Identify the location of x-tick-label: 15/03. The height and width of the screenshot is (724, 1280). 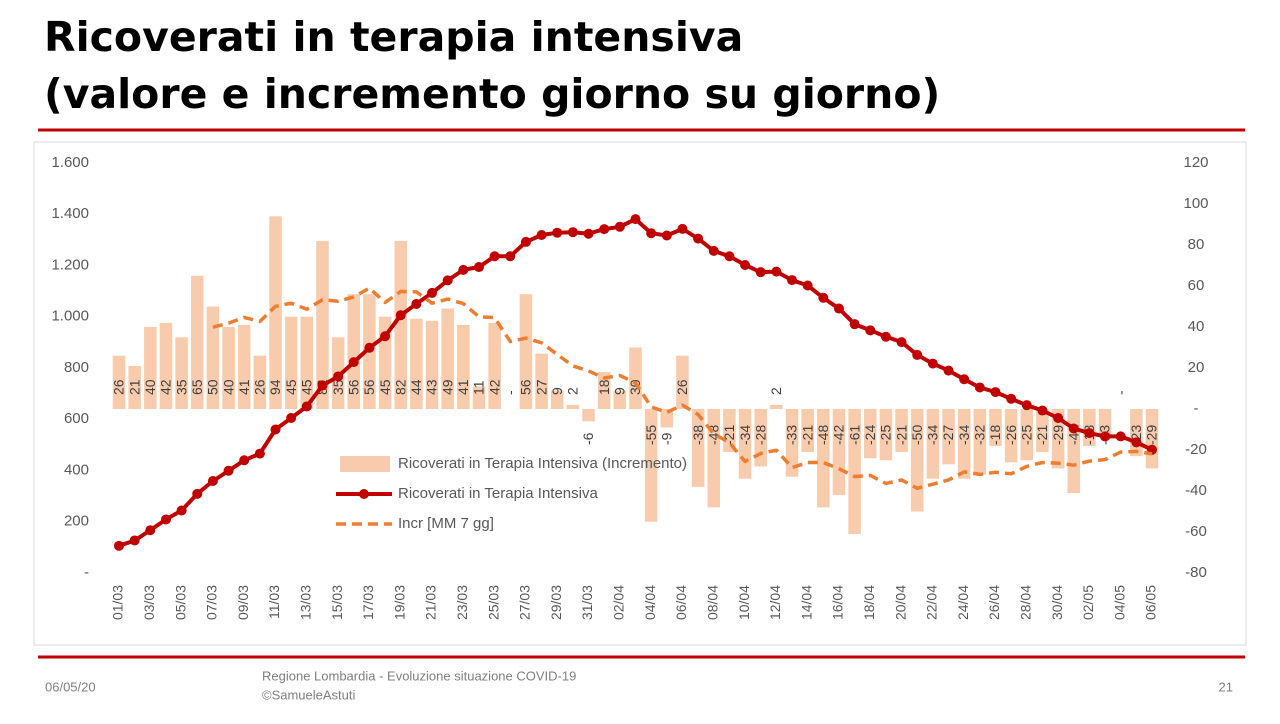
(337, 602).